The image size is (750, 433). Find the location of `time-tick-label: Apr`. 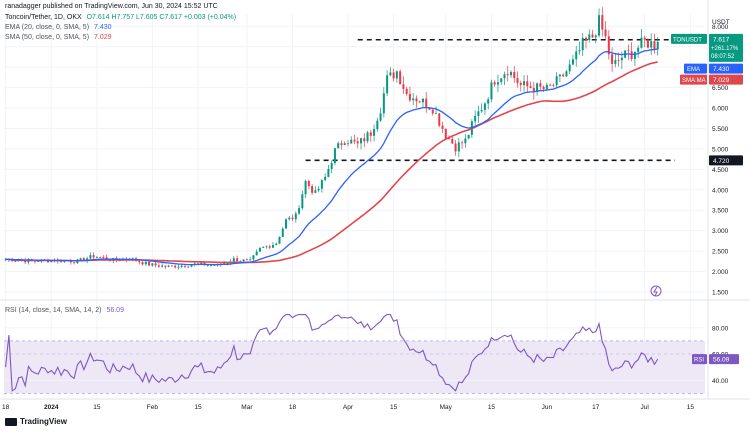

time-tick-label: Apr is located at coordinates (348, 407).